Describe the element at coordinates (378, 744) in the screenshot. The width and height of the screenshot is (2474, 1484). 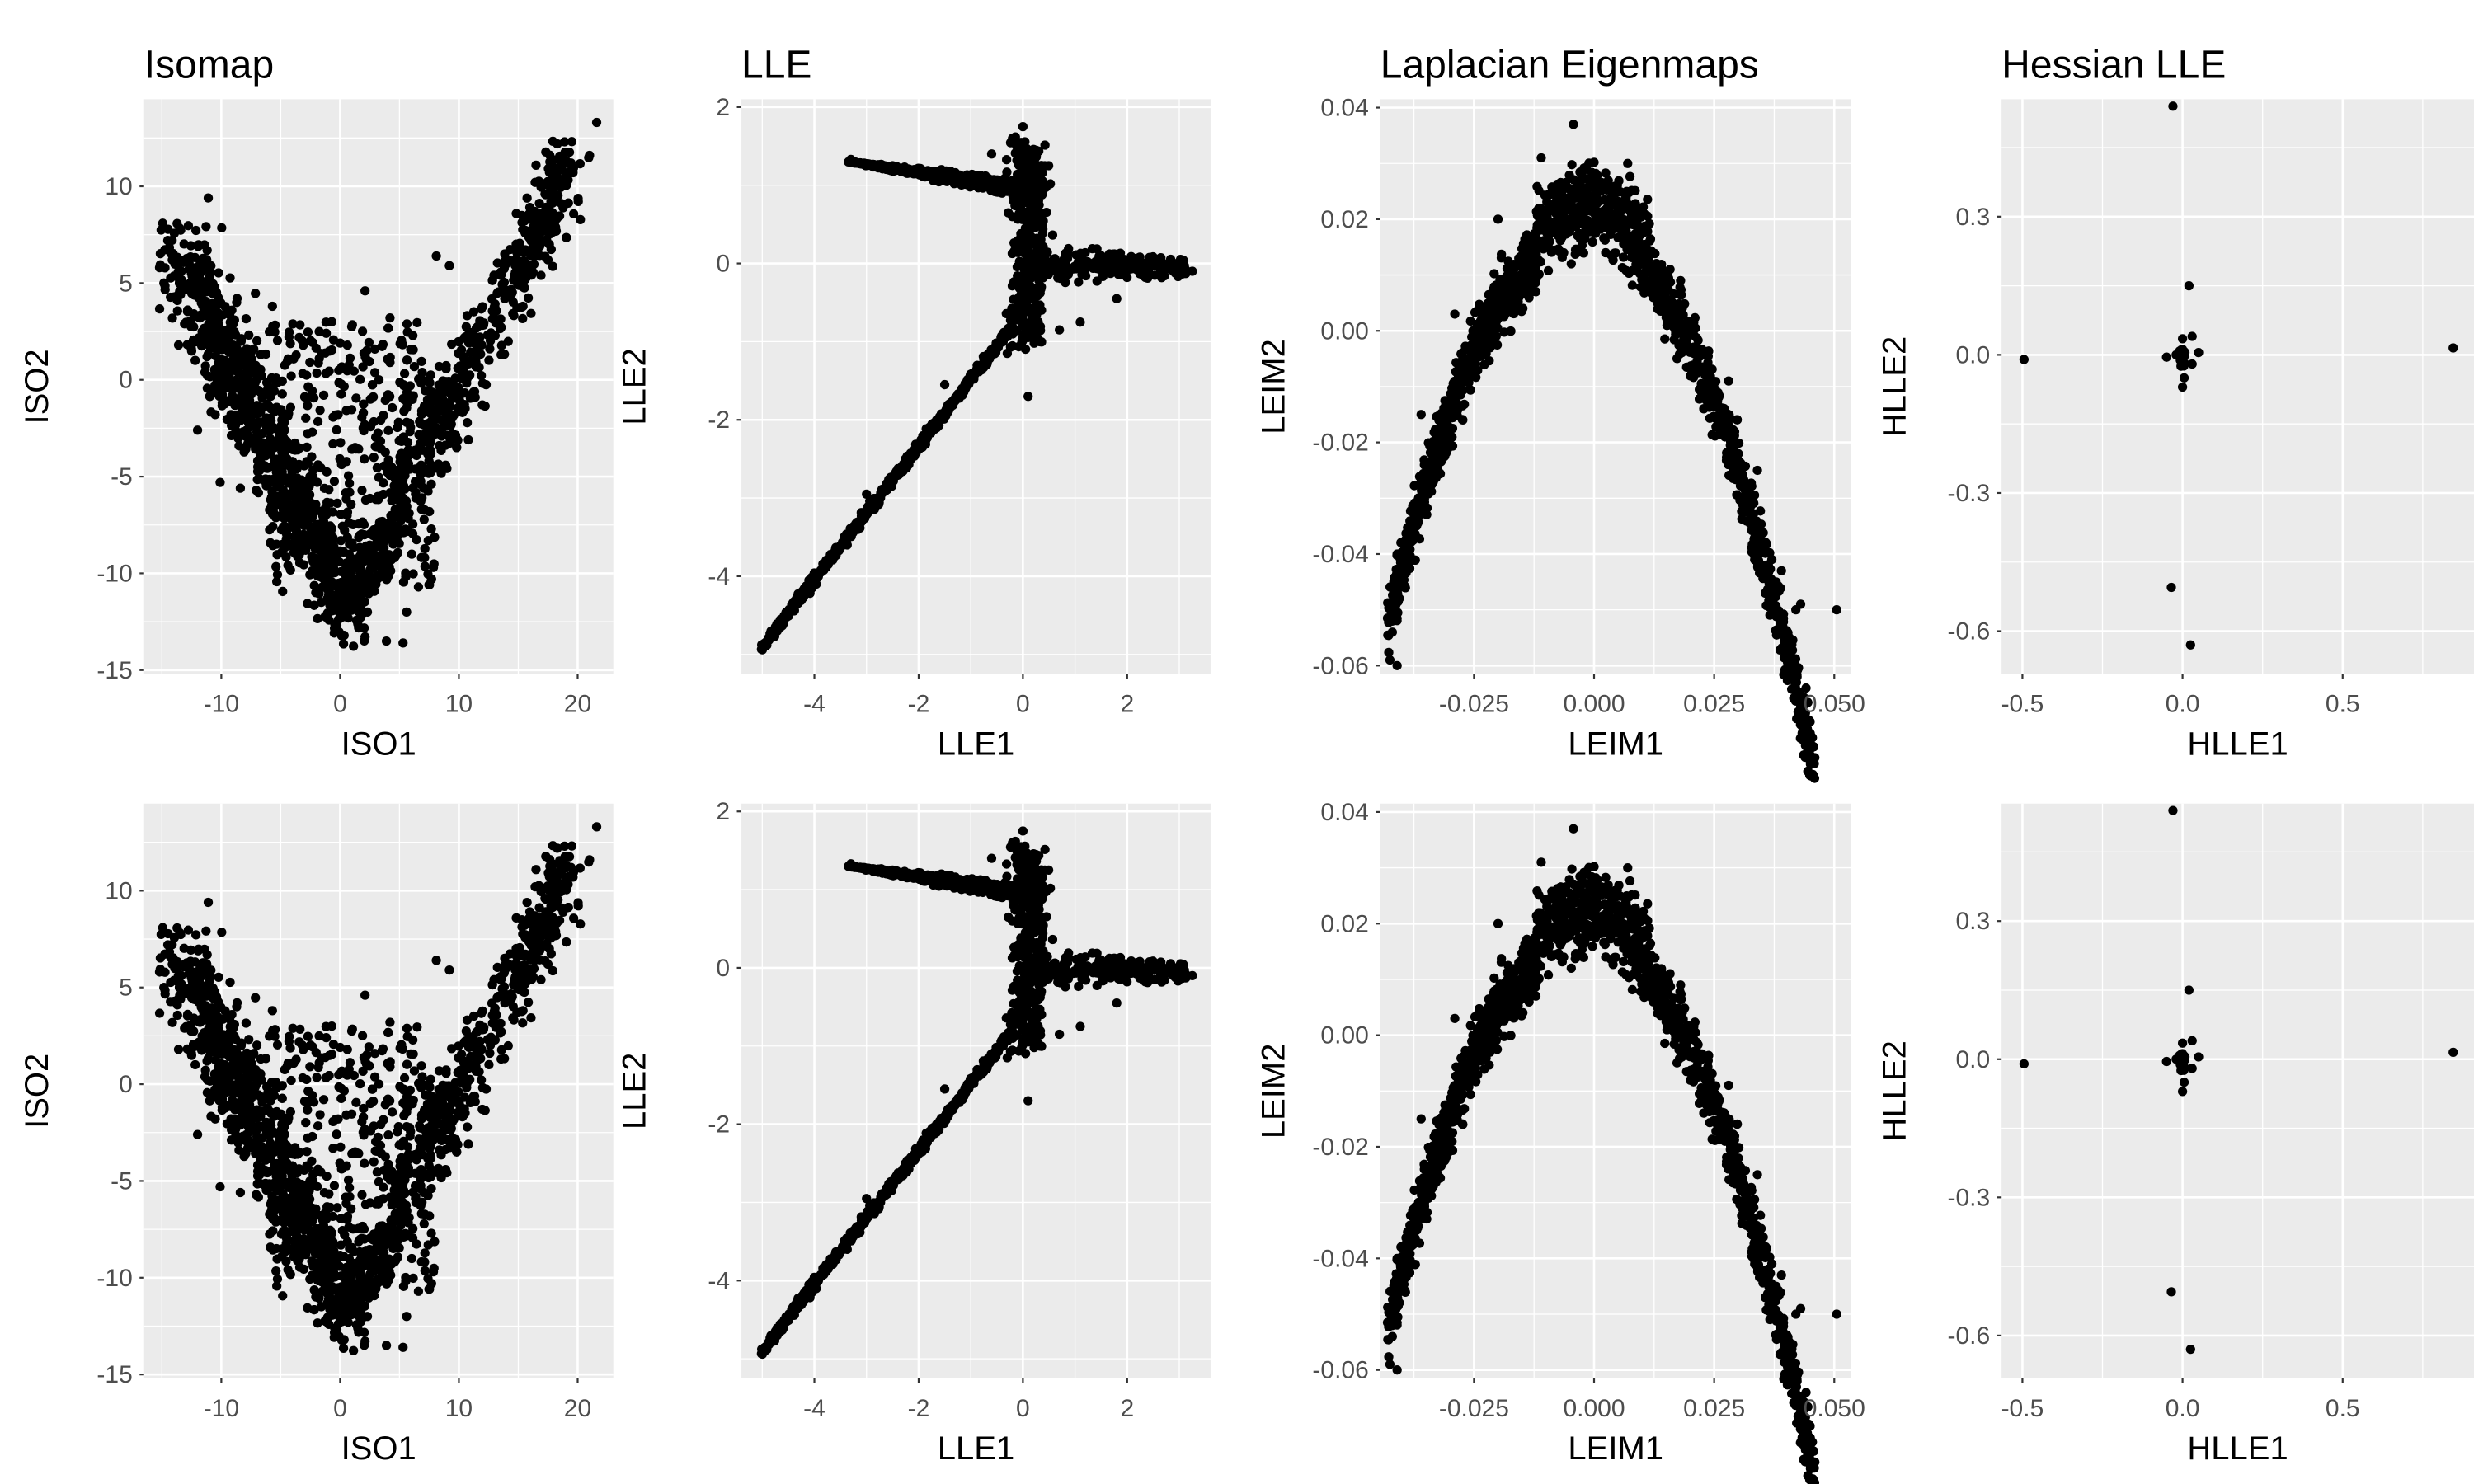
I see `x-axis-title: ISO1` at that location.